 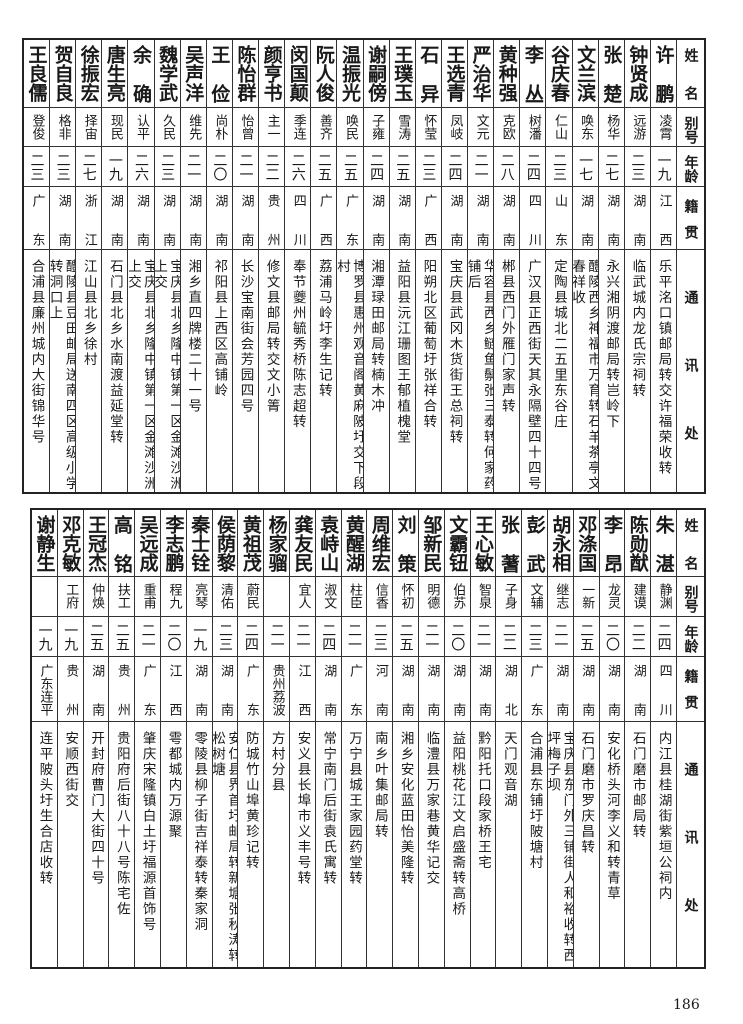 I want to click on record-name-cell: 余确, so click(x=141, y=74).